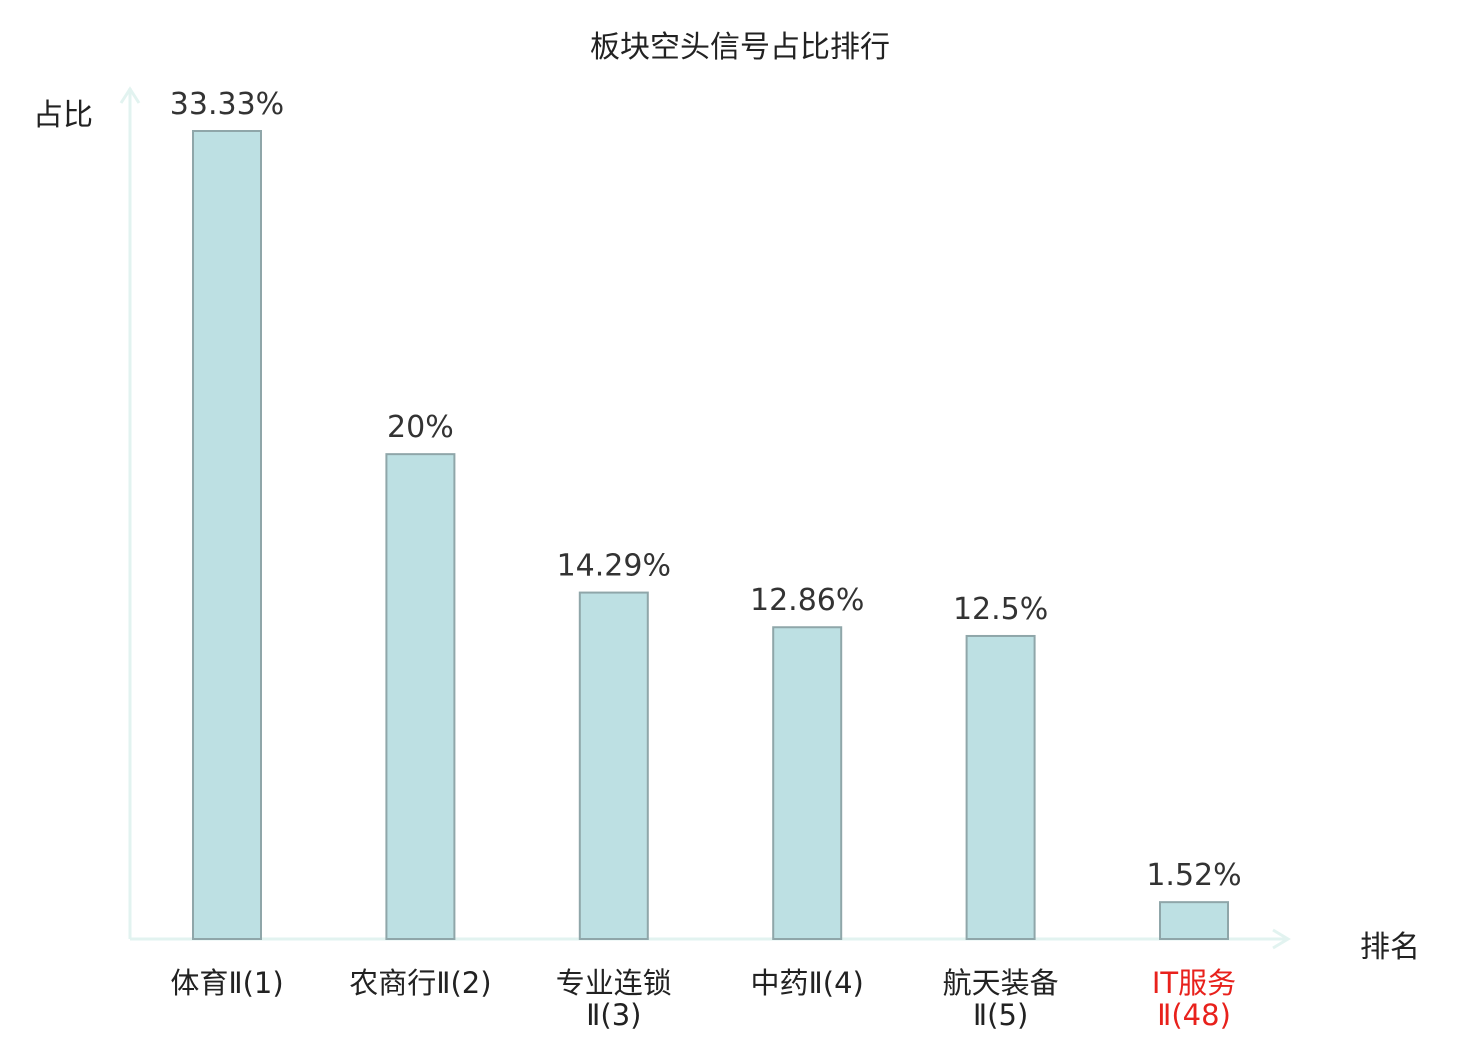 Image resolution: width=1480 pixels, height=1040 pixels. Describe the element at coordinates (1001, 983) in the screenshot. I see `x-tick-label-5-line-1: 航天装备` at that location.